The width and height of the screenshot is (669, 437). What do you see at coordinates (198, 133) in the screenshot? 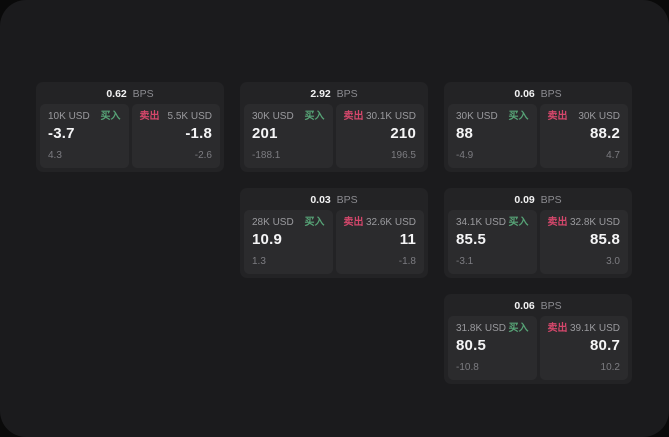
I see `sell-price: -1.8` at bounding box center [198, 133].